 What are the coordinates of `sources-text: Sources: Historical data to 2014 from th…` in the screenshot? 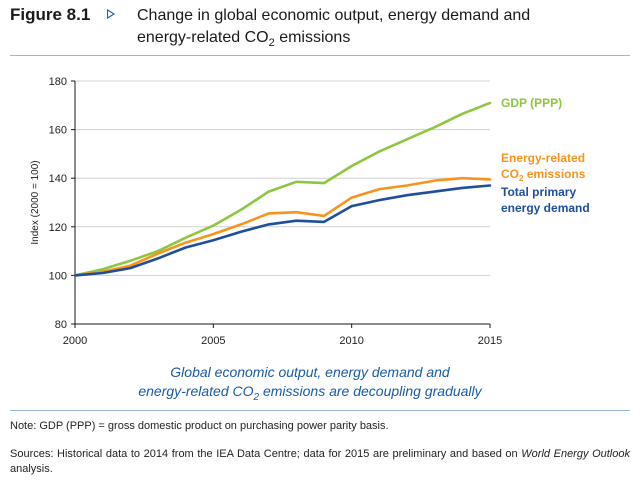 It's located at (320, 461).